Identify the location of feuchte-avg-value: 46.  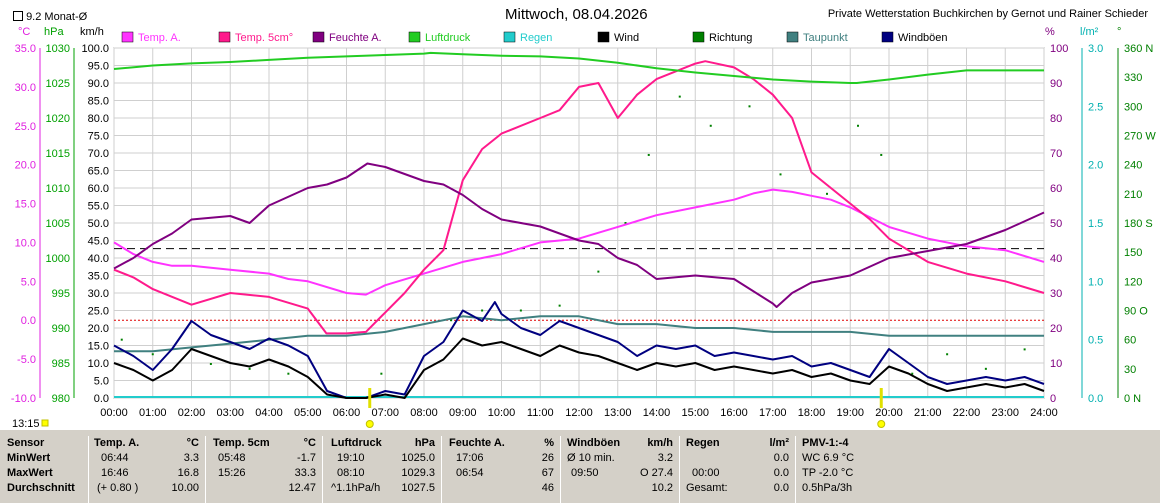
(547, 488).